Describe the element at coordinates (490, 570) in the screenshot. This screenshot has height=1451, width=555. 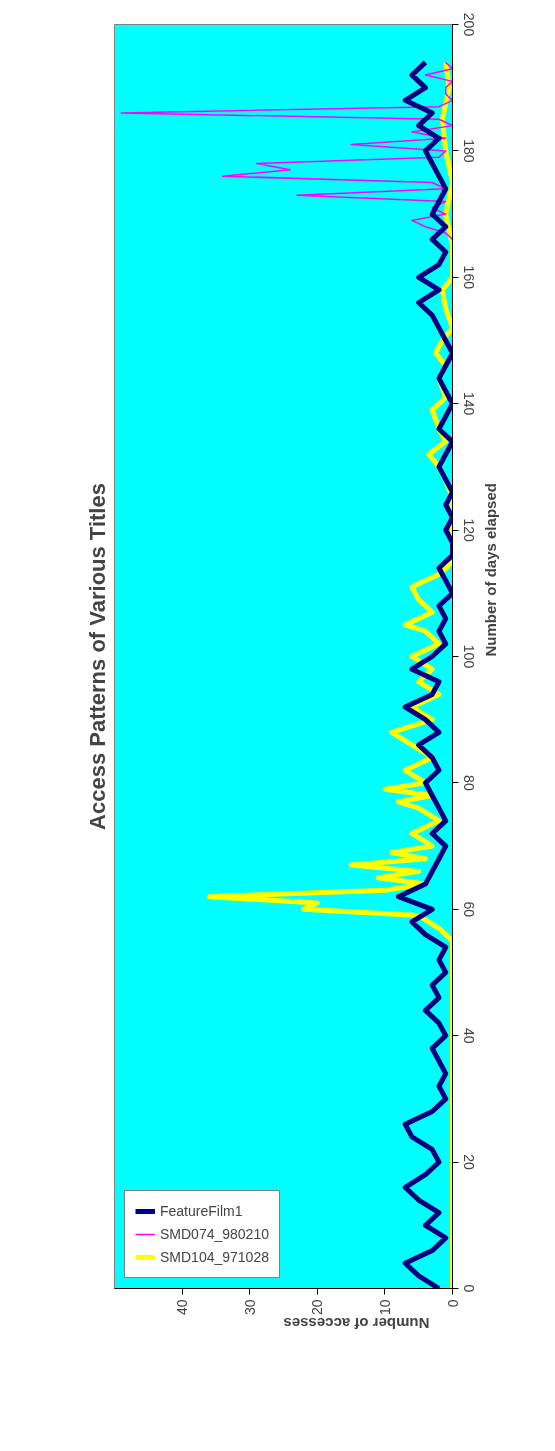
I see `y-axis-title: Number of days elapsed` at that location.